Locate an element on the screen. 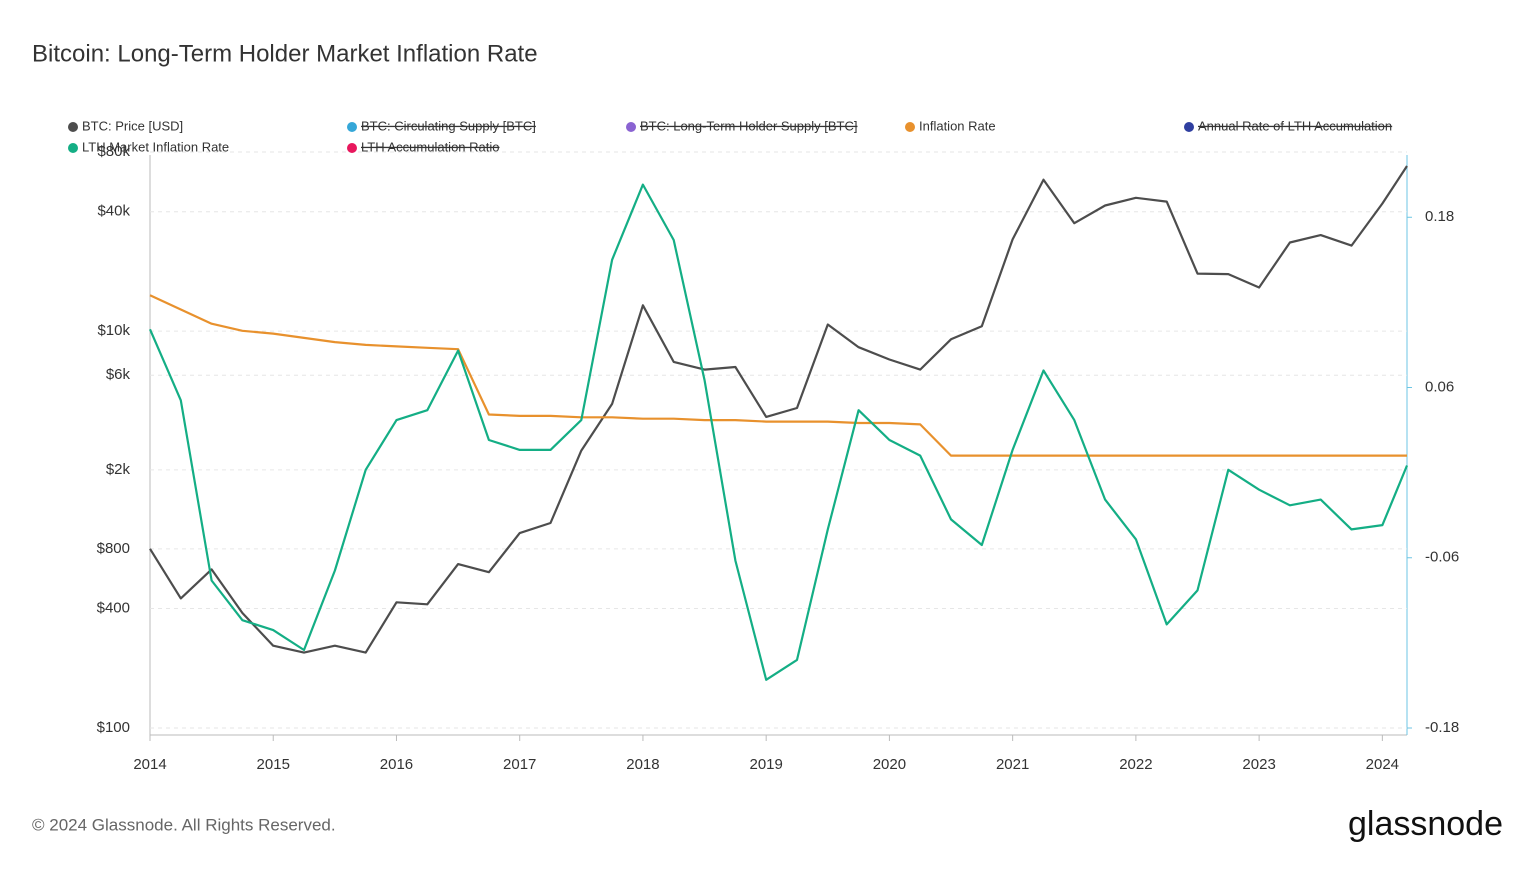 The image size is (1536, 869). x-tick-label: 2021 is located at coordinates (1012, 764).